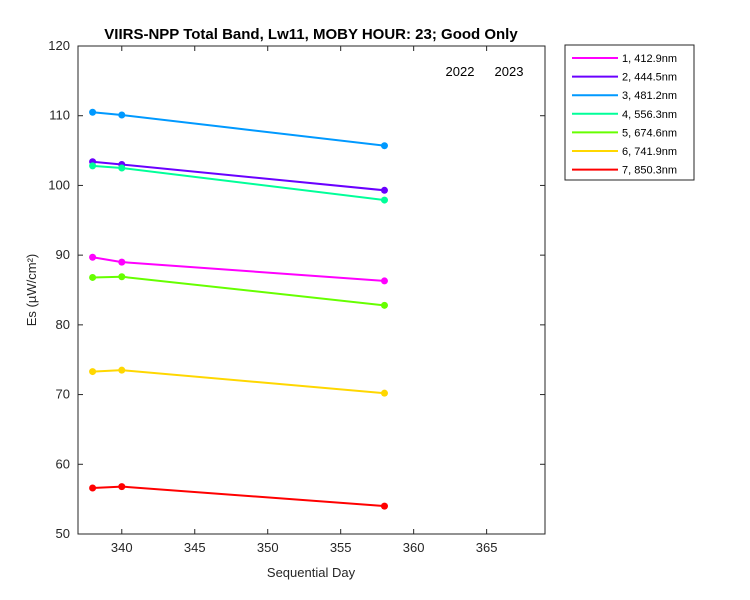  I want to click on y-tick-label: 60, so click(63, 463).